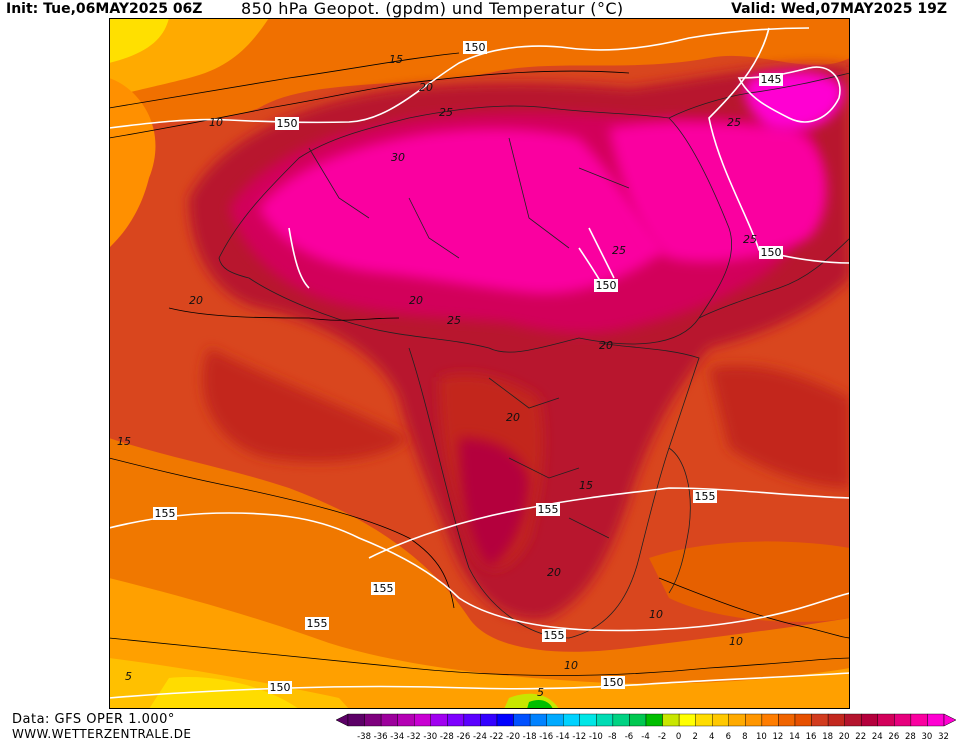 The image size is (959, 741). I want to click on scale-tick-label: -34, so click(397, 736).